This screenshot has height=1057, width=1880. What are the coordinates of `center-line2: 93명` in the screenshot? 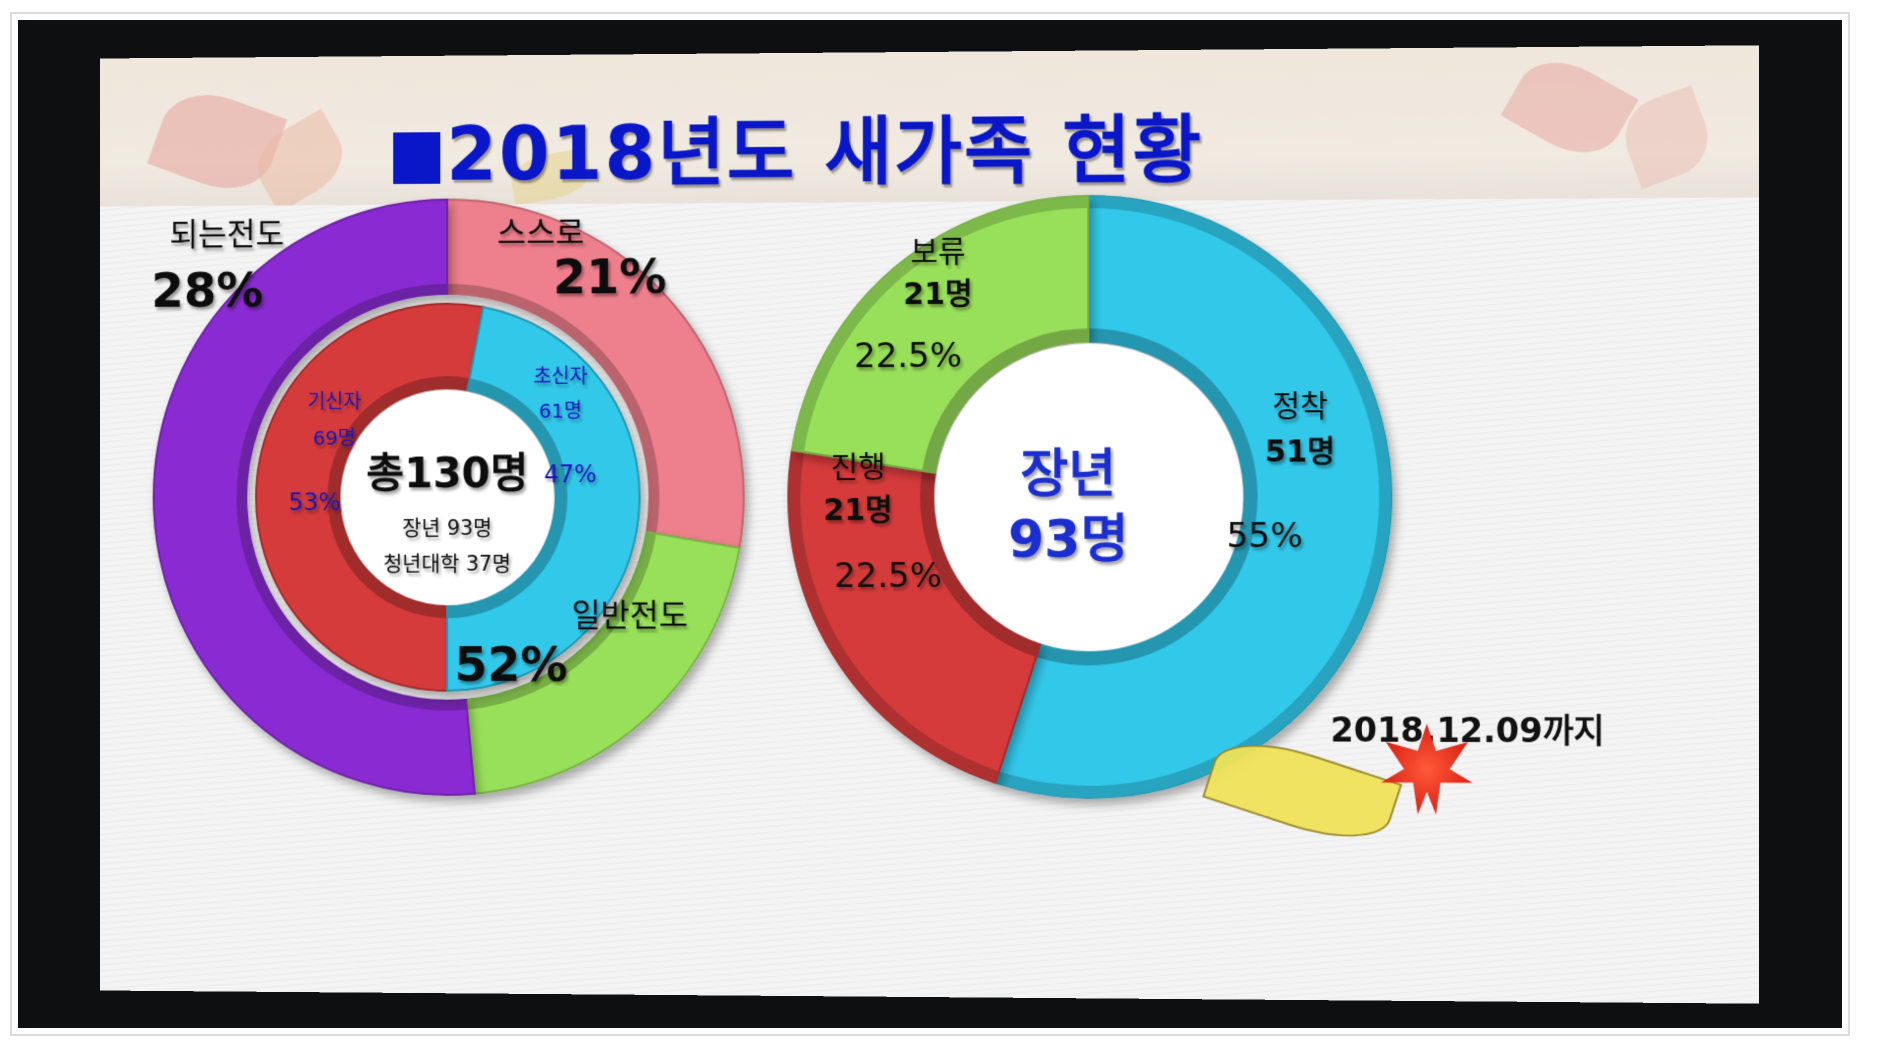 It's located at (1068, 540).